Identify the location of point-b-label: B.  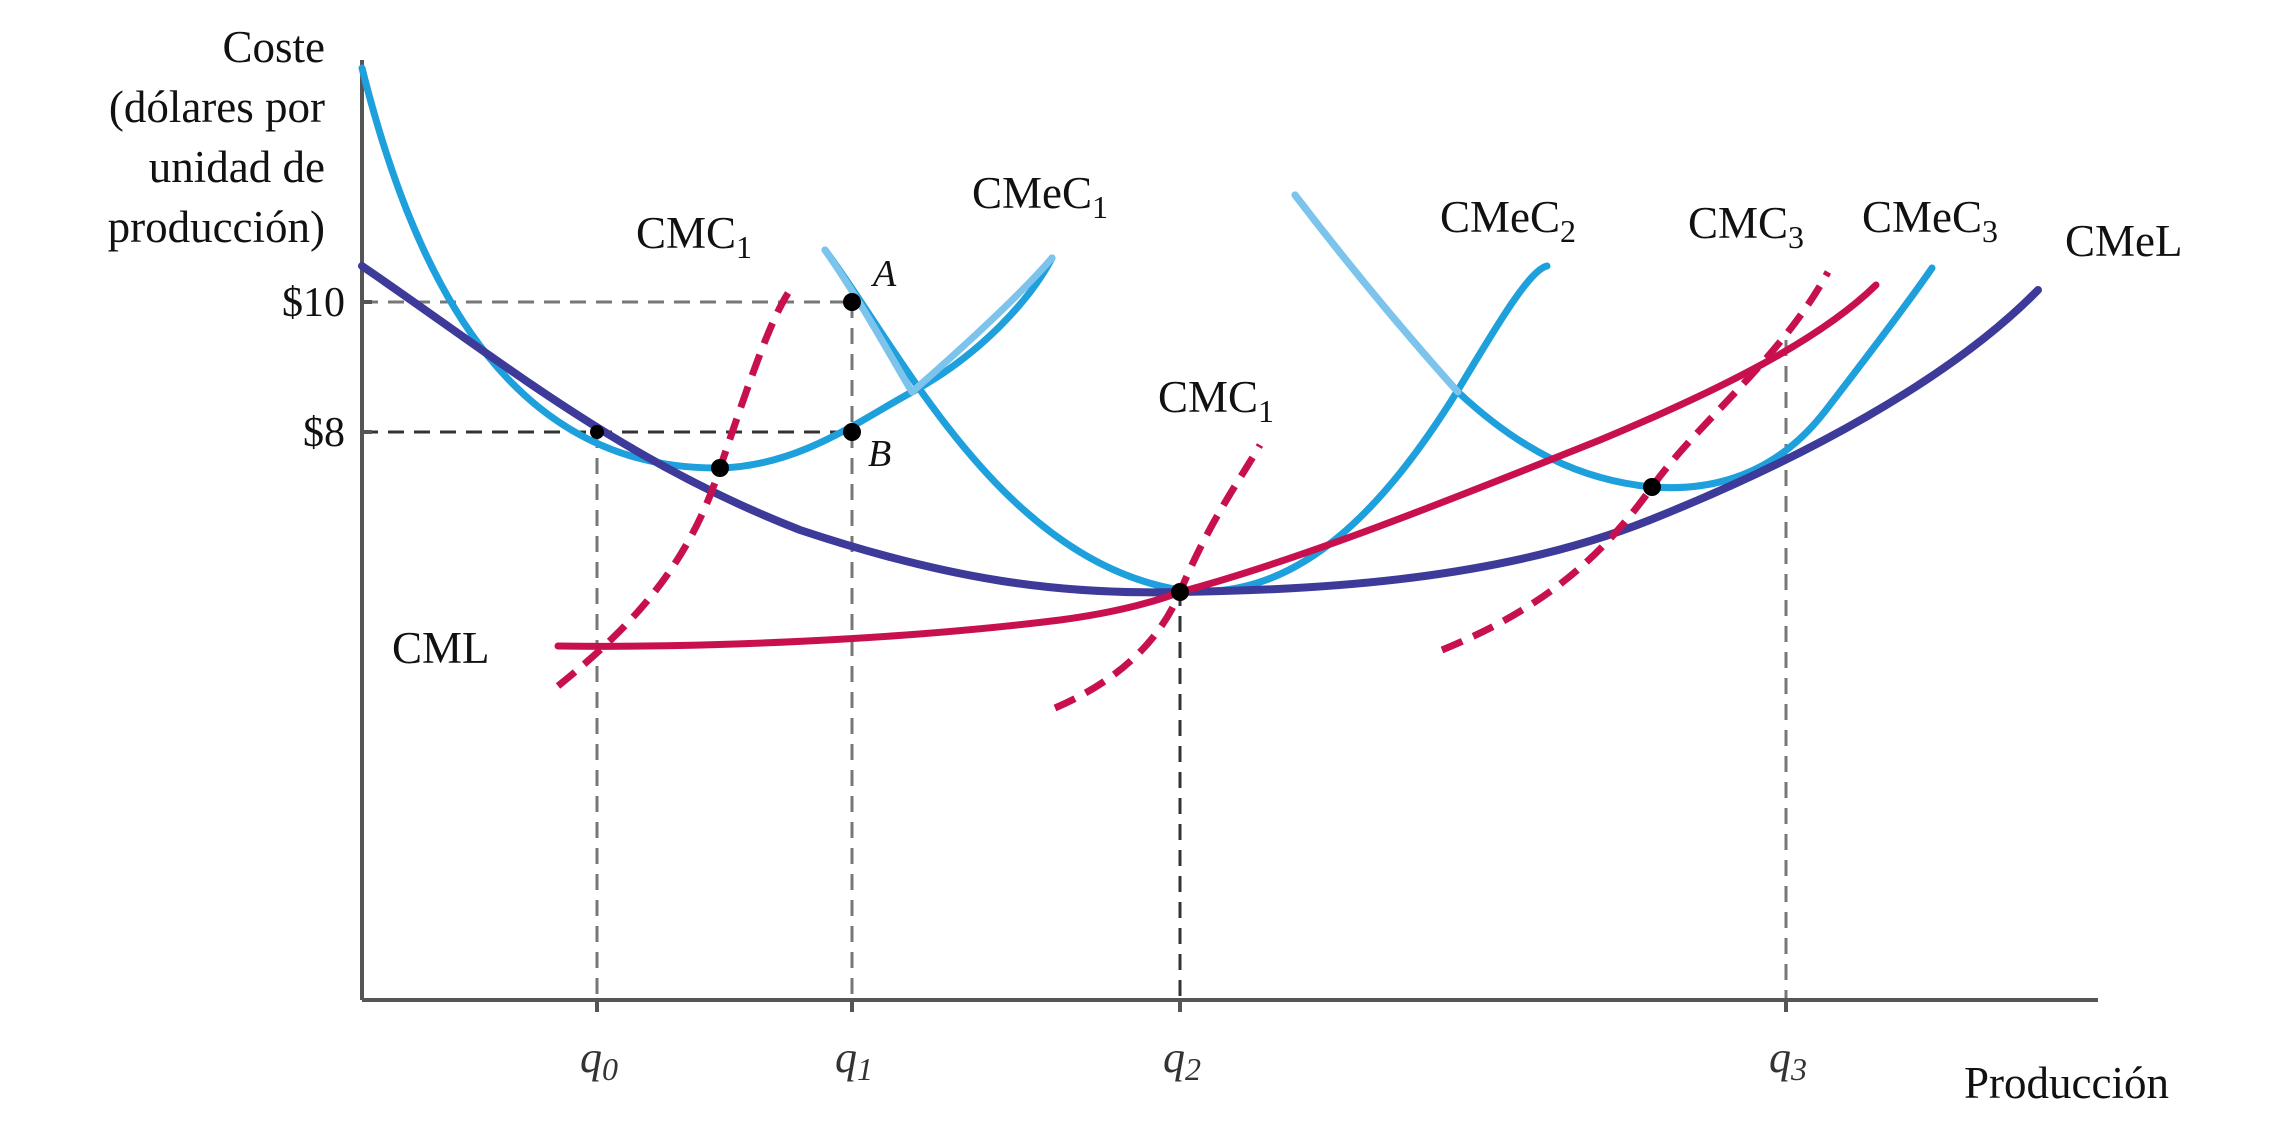
(879, 454).